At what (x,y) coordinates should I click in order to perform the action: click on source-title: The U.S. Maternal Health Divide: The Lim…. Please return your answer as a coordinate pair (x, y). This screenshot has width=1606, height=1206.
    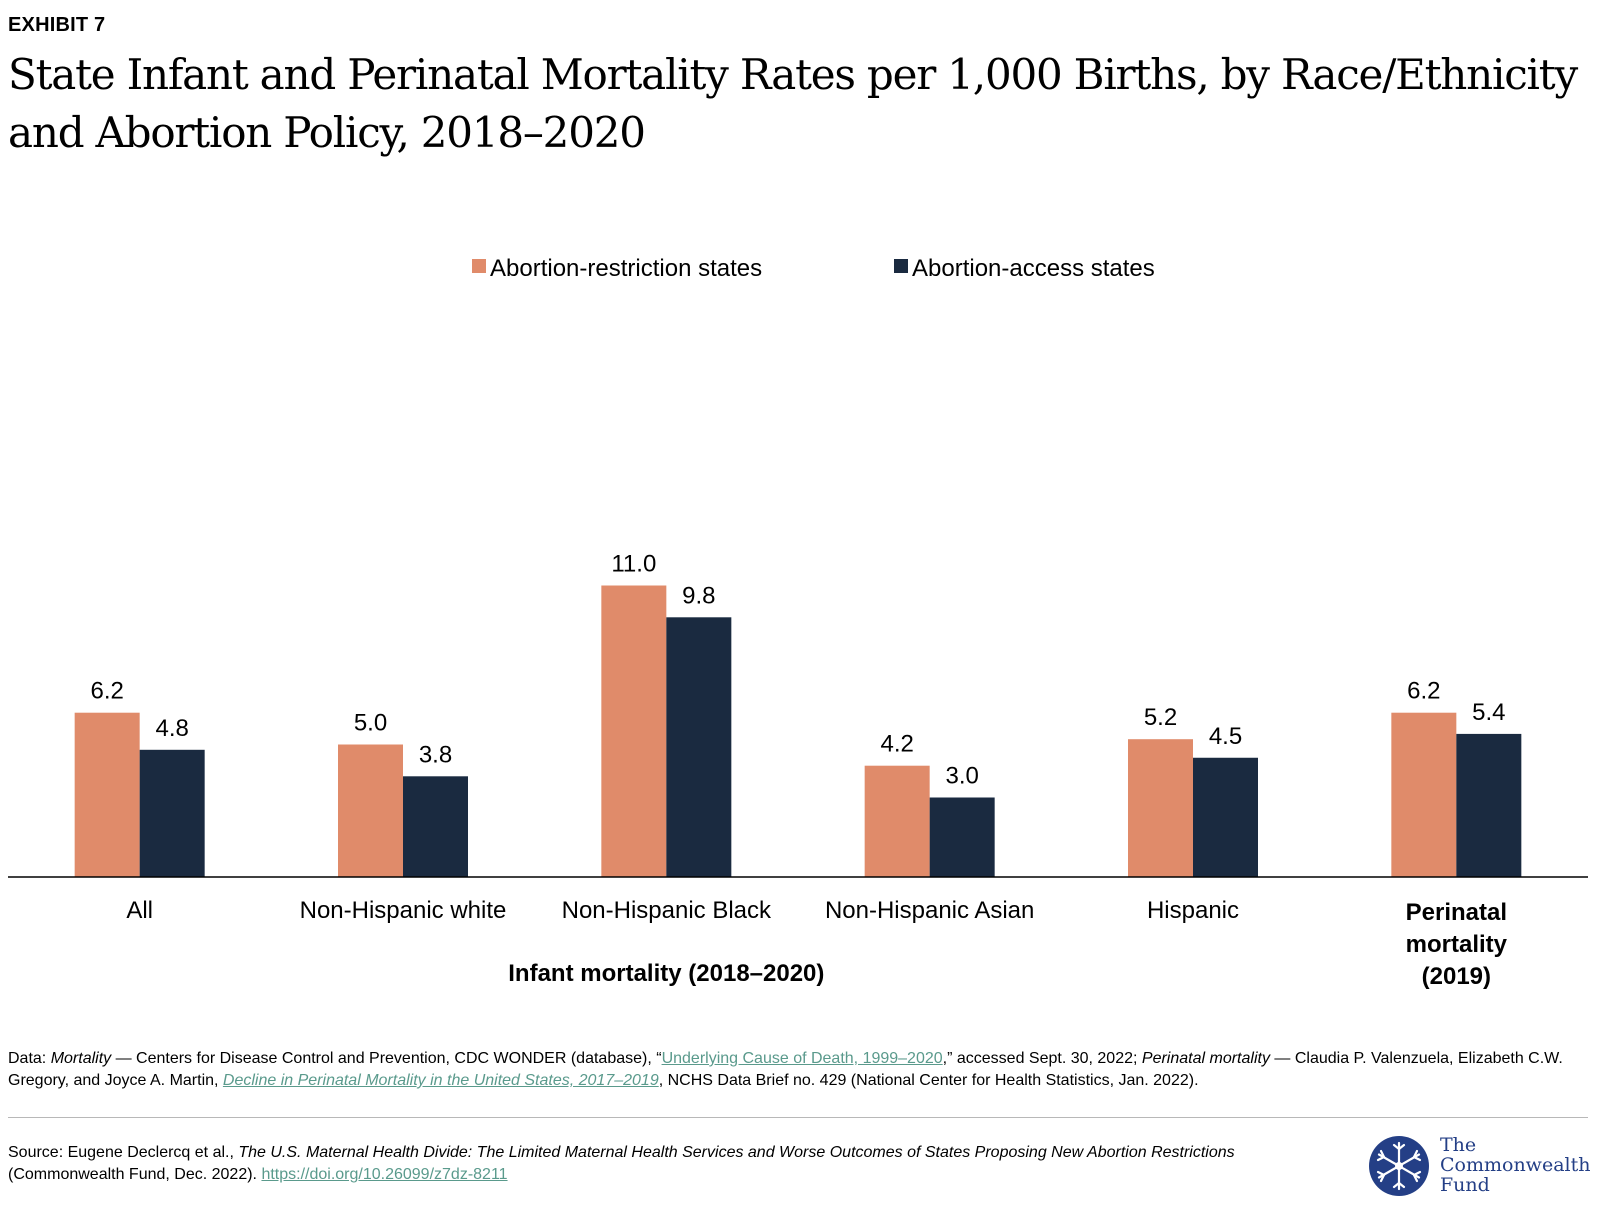
    Looking at the image, I should click on (736, 1152).